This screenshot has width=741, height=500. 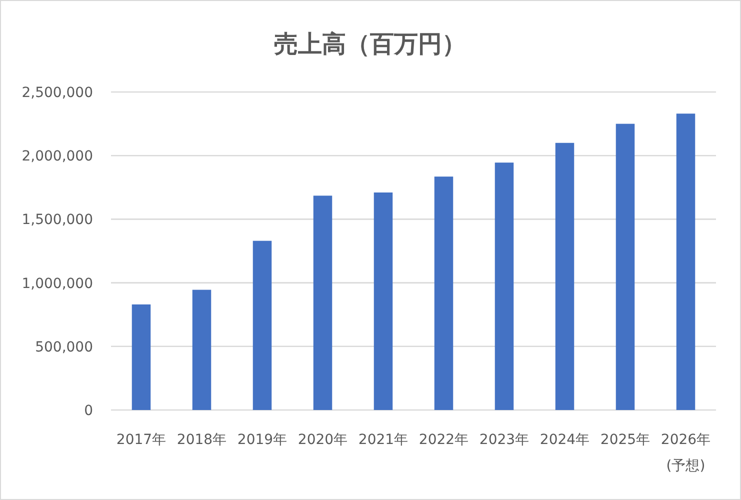 What do you see at coordinates (57, 284) in the screenshot?
I see `y-tick-label: 1,000,000` at bounding box center [57, 284].